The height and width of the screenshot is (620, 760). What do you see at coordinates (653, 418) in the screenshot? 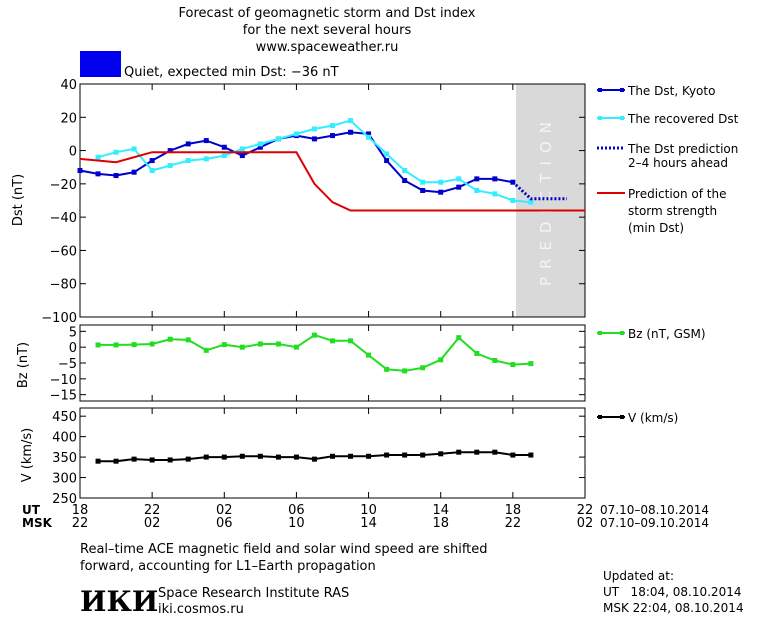
I see `legend-v-label: V (km/s)` at bounding box center [653, 418].